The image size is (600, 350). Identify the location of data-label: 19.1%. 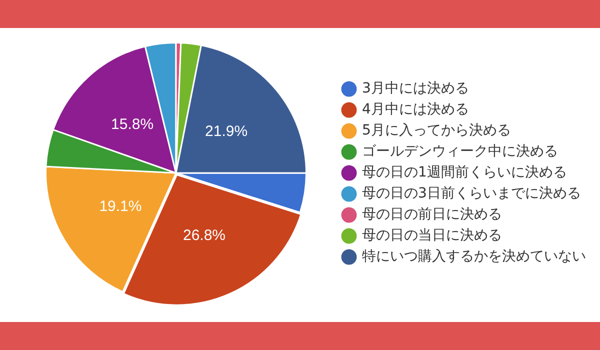
(120, 207).